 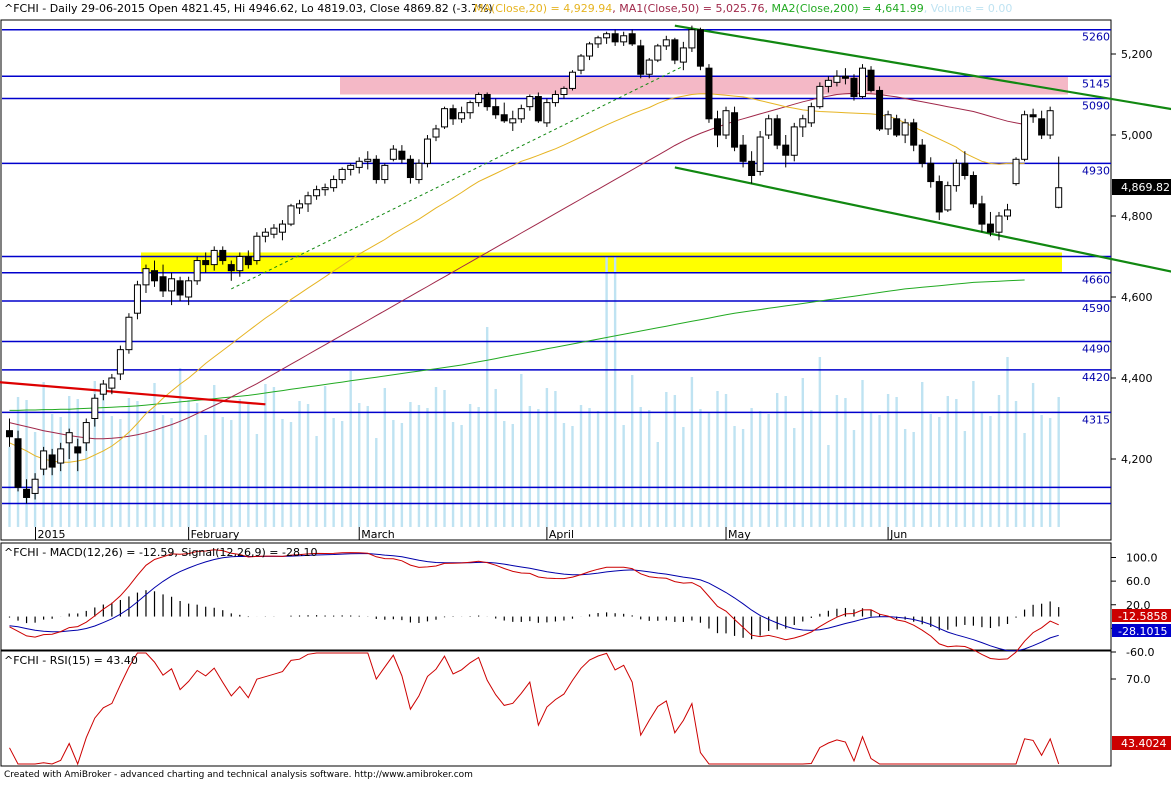 I want to click on rsi-pane: 70.0, so click(x=580, y=709).